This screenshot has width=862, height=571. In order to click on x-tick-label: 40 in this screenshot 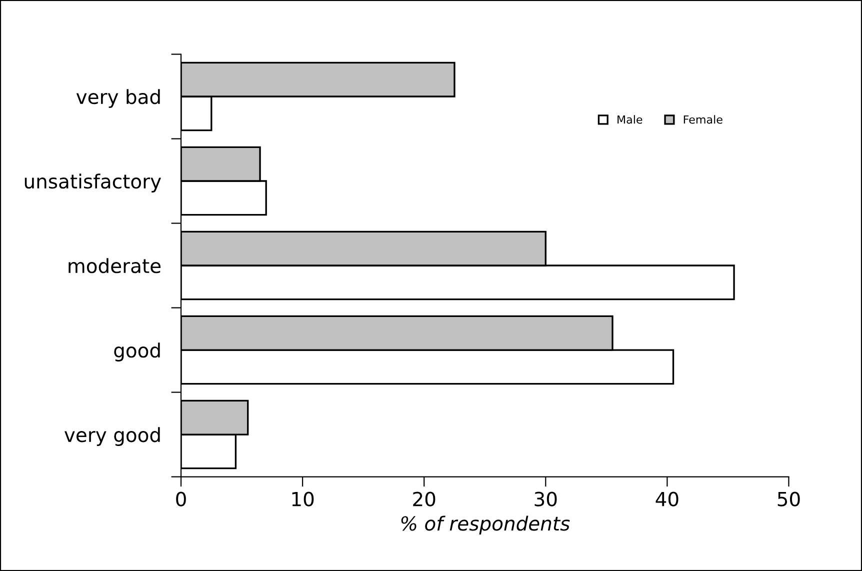, I will do `click(667, 499)`.